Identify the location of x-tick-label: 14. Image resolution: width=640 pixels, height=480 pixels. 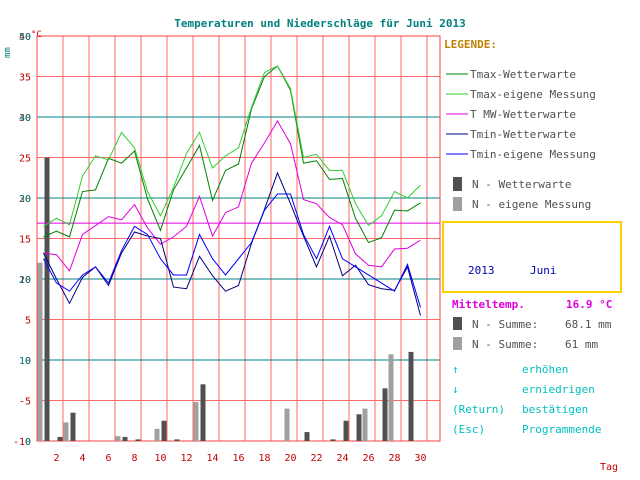
(212, 458).